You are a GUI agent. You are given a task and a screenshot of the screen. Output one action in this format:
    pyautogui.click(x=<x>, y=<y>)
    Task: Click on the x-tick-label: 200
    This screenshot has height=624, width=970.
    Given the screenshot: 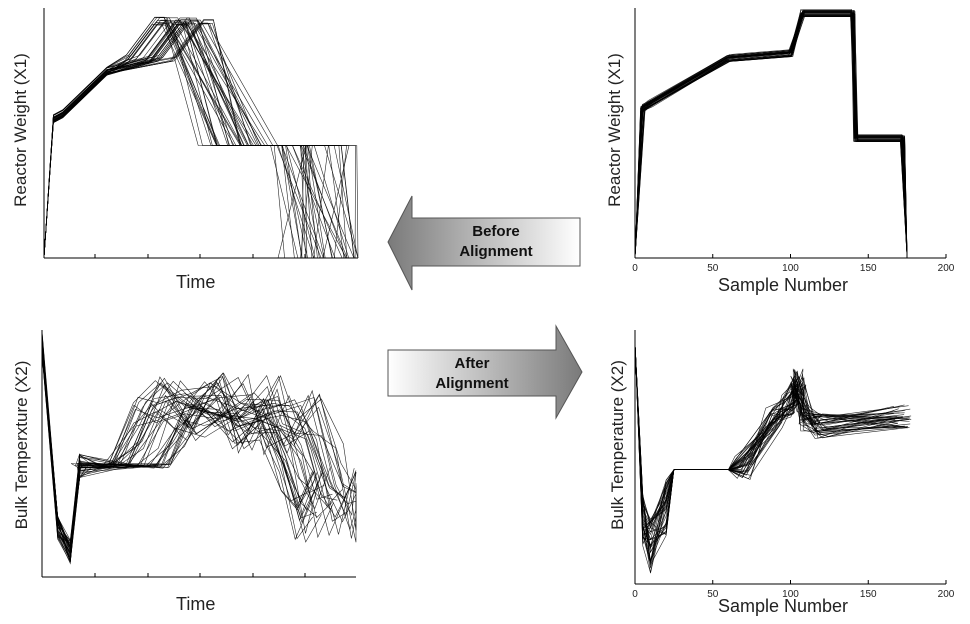 What is the action you would take?
    pyautogui.click(x=946, y=268)
    